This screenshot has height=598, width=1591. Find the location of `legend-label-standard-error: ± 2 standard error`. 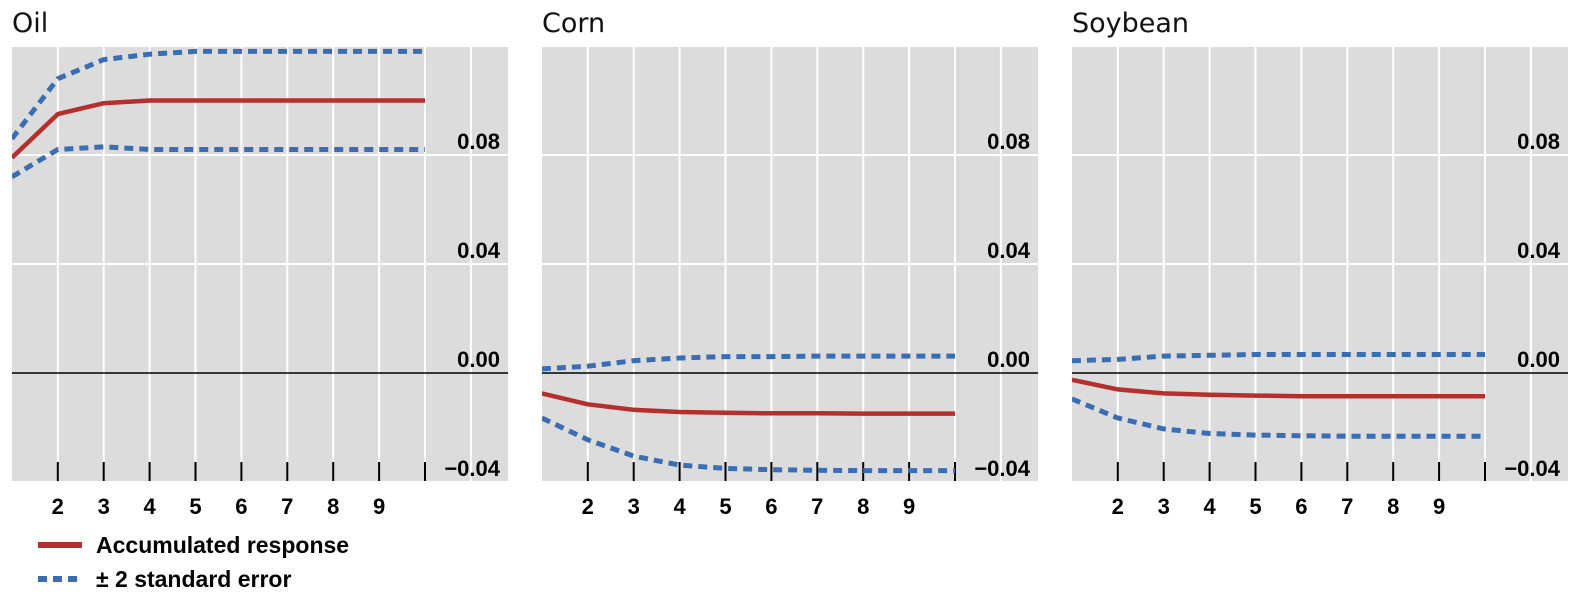

legend-label-standard-error: ± 2 standard error is located at coordinates (194, 578).